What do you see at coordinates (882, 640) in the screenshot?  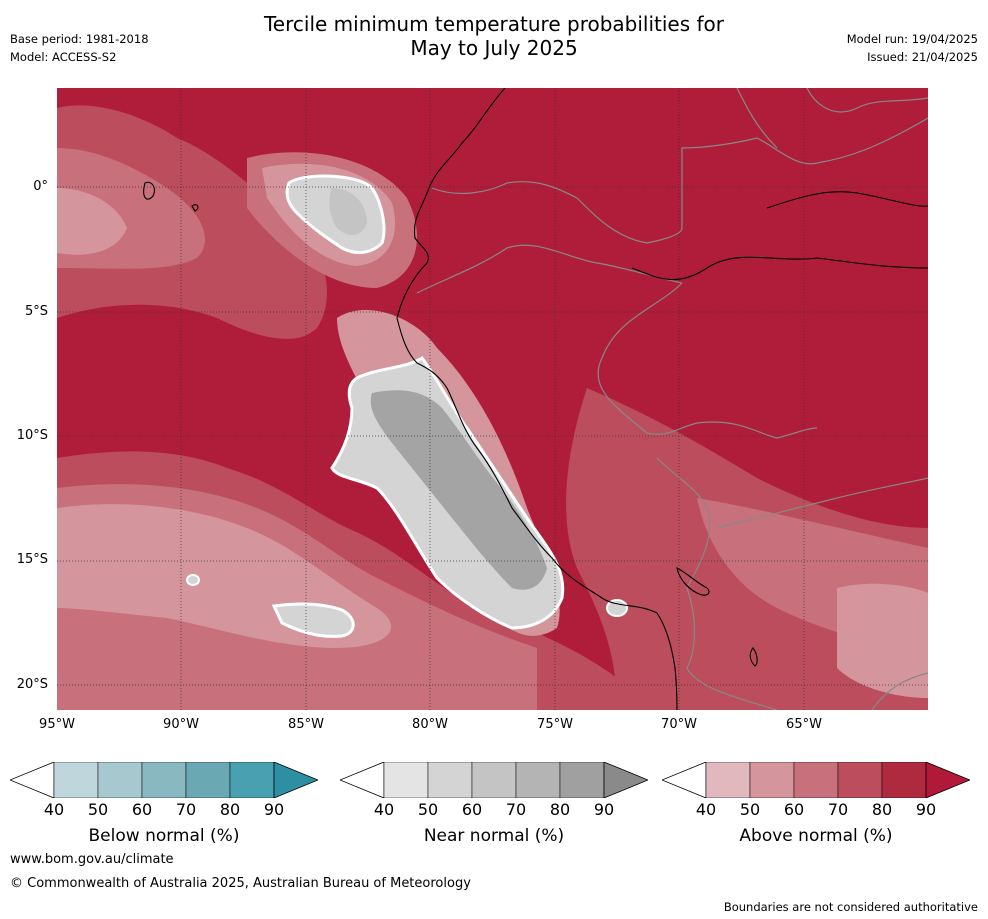 I see `band-60-interior` at bounding box center [882, 640].